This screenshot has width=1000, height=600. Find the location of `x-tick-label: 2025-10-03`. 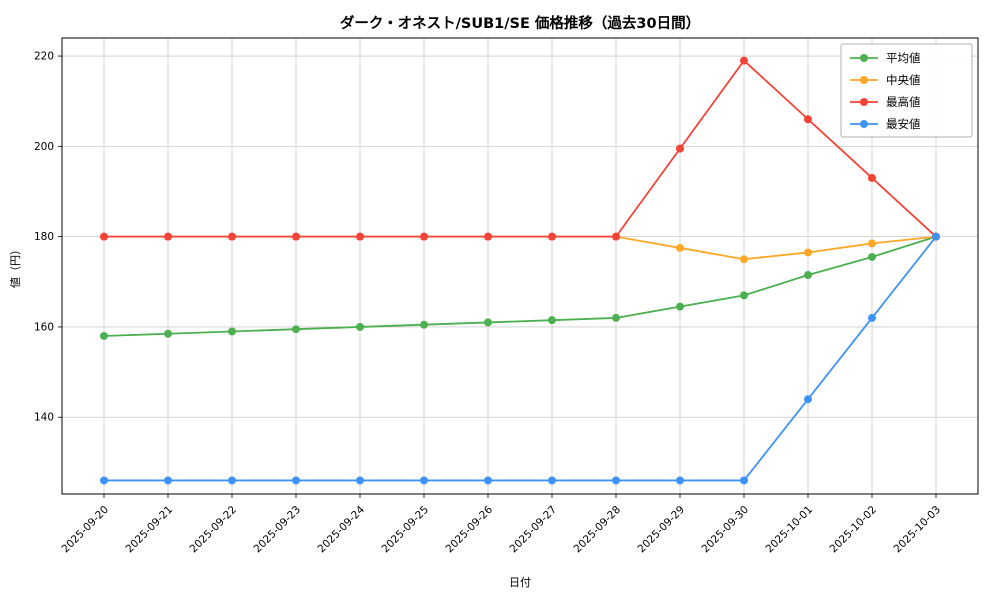

x-tick-label: 2025-10-03 is located at coordinates (917, 530).